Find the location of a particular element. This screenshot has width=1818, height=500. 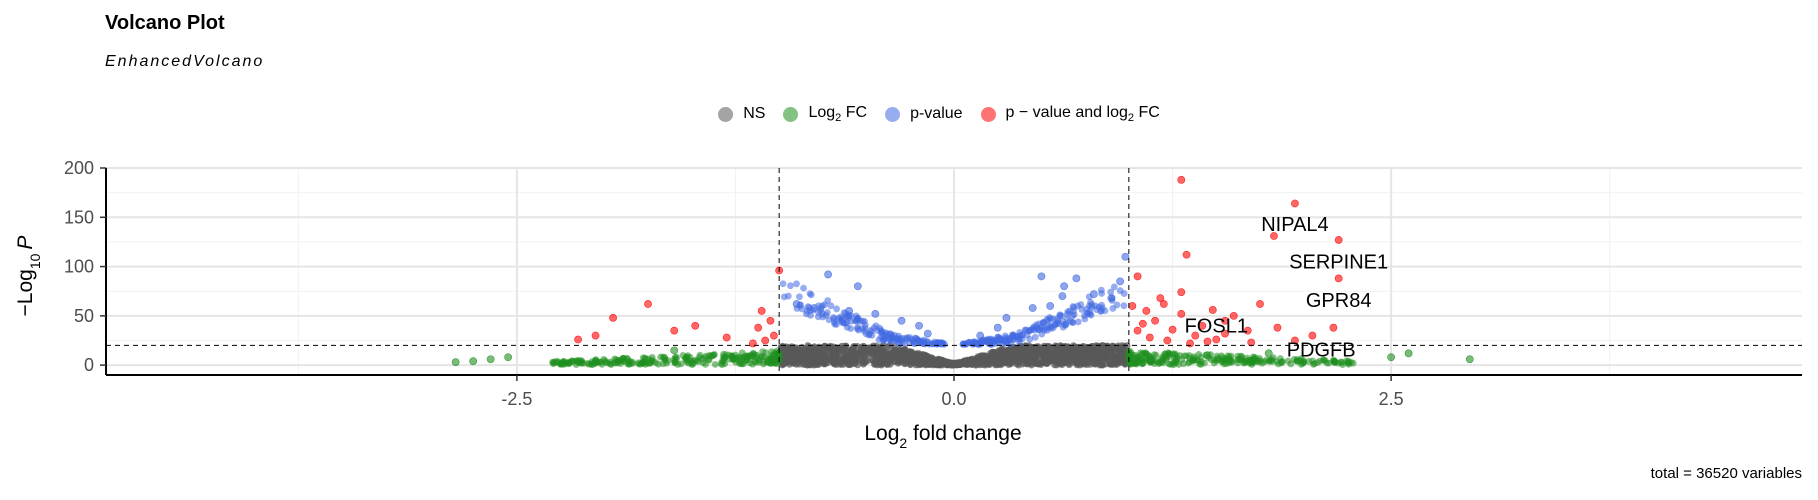

gene-label: PDGFB is located at coordinates (1321, 350).